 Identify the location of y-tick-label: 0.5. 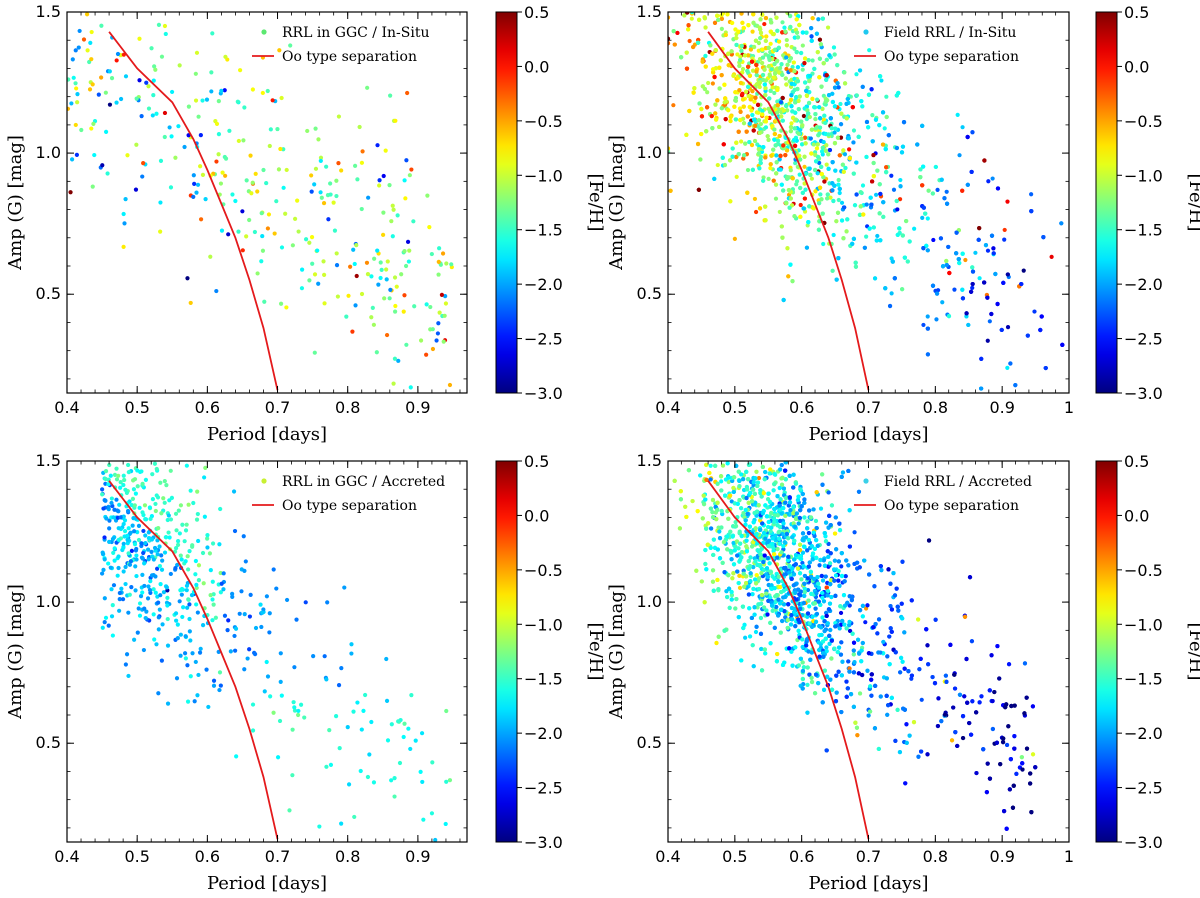
(649, 293).